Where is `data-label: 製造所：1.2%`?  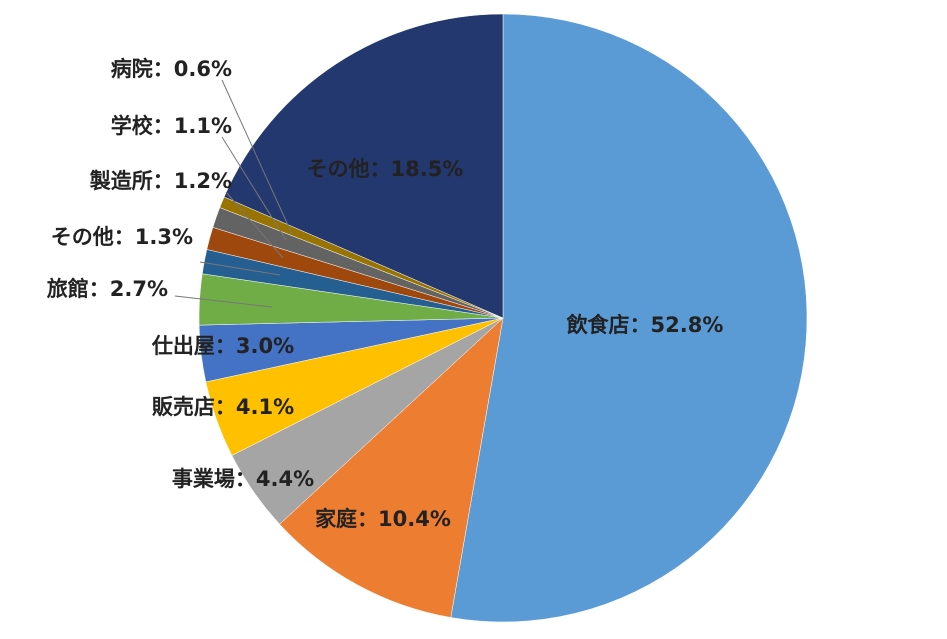
data-label: 製造所：1.2% is located at coordinates (160, 181).